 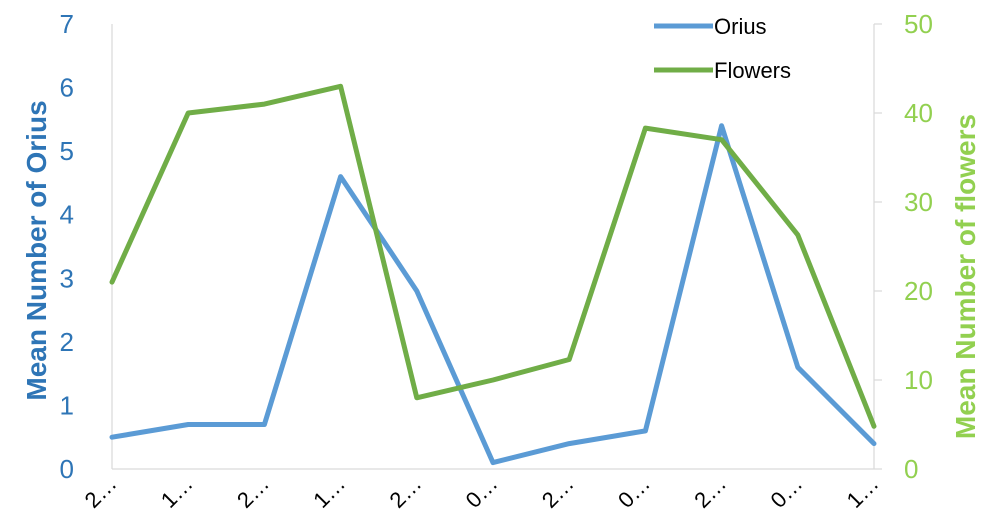 I want to click on legend: Orius Flowers, so click(x=722, y=48).